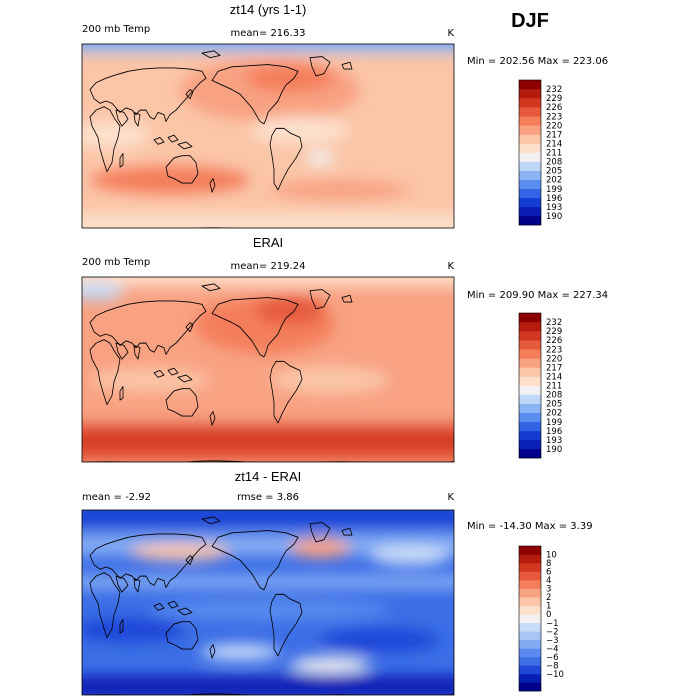  I want to click on colorbar-tick-label: 10, so click(551, 556).